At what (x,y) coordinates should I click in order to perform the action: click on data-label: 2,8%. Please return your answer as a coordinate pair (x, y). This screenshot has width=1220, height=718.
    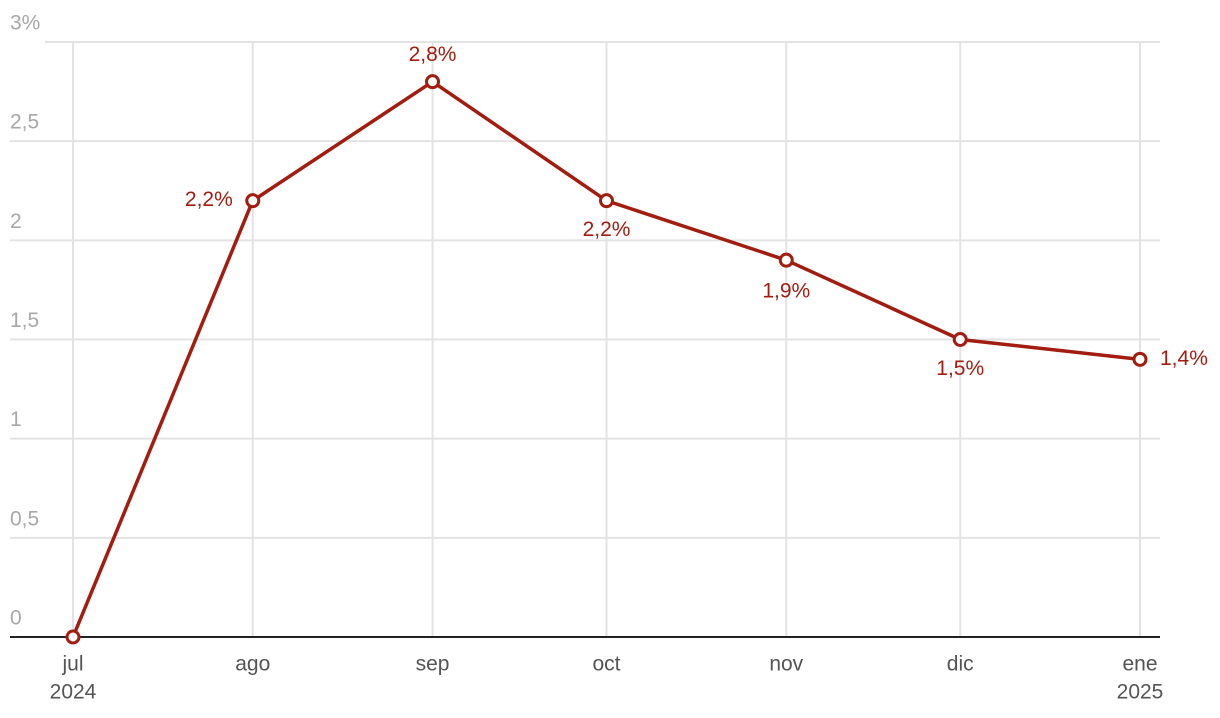
    Looking at the image, I should click on (433, 54).